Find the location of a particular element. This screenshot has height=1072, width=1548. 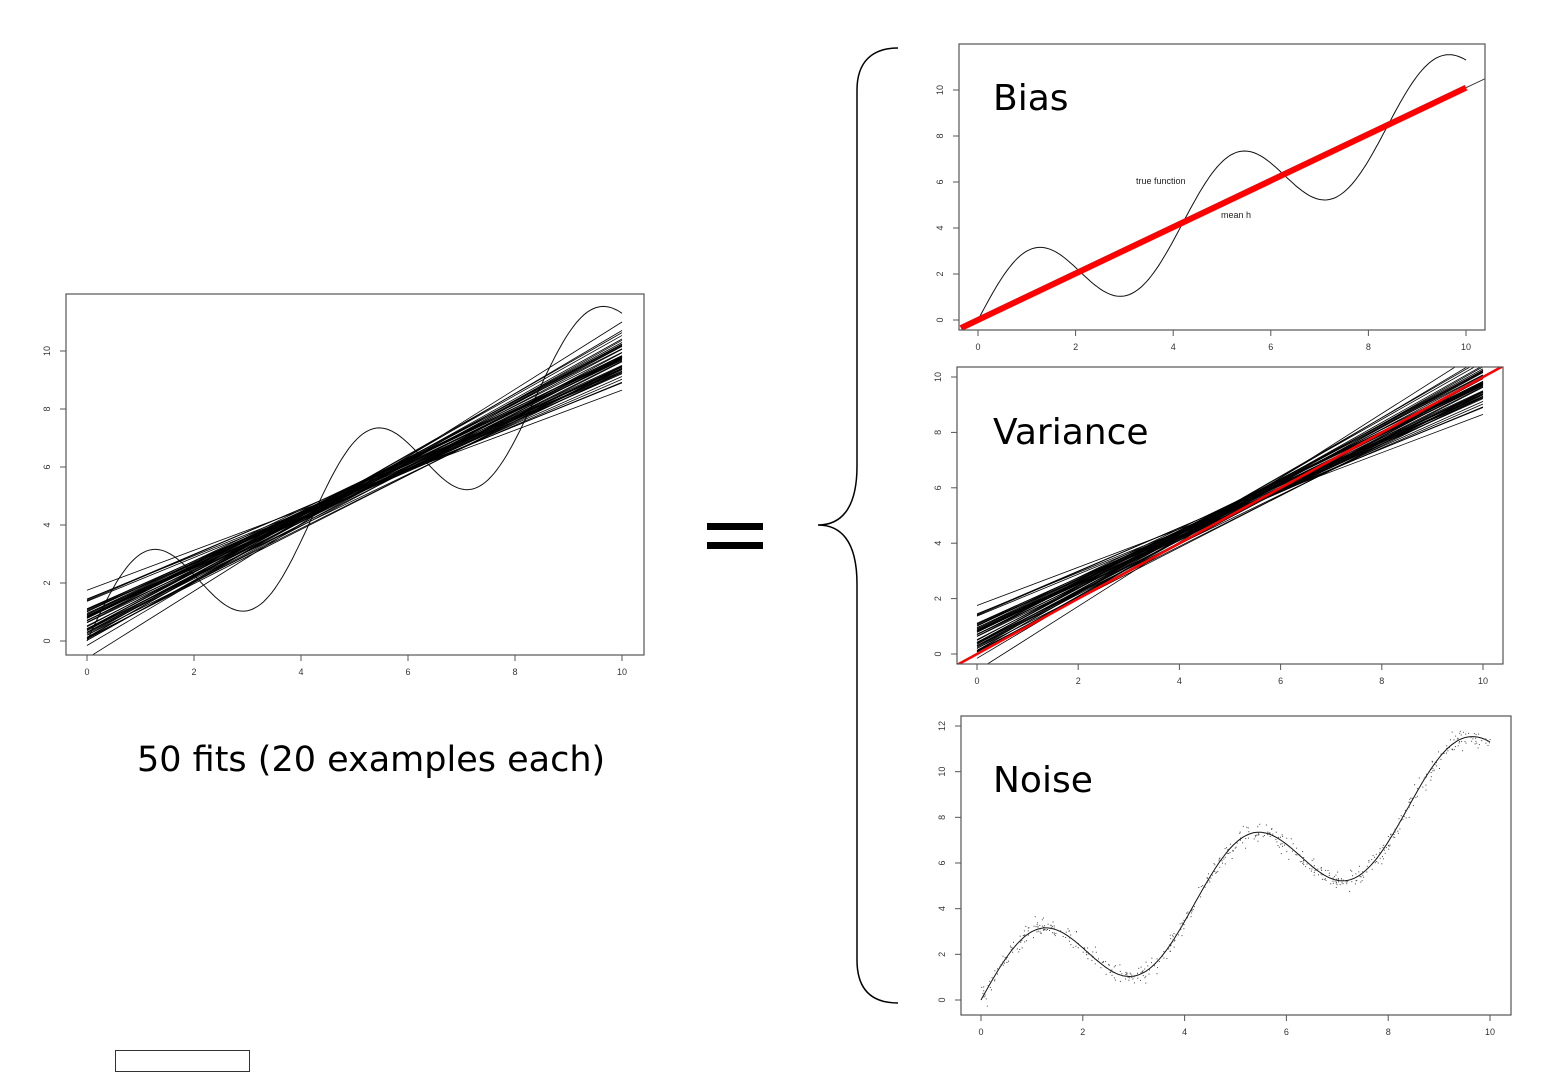

plot-area-bias is located at coordinates (1222, 192).